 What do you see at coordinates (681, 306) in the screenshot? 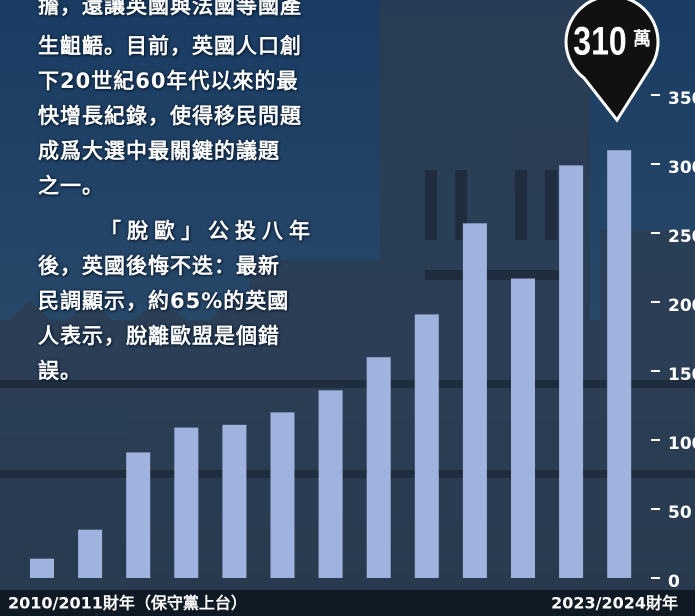
I see `y-tick-label: 200` at bounding box center [681, 306].